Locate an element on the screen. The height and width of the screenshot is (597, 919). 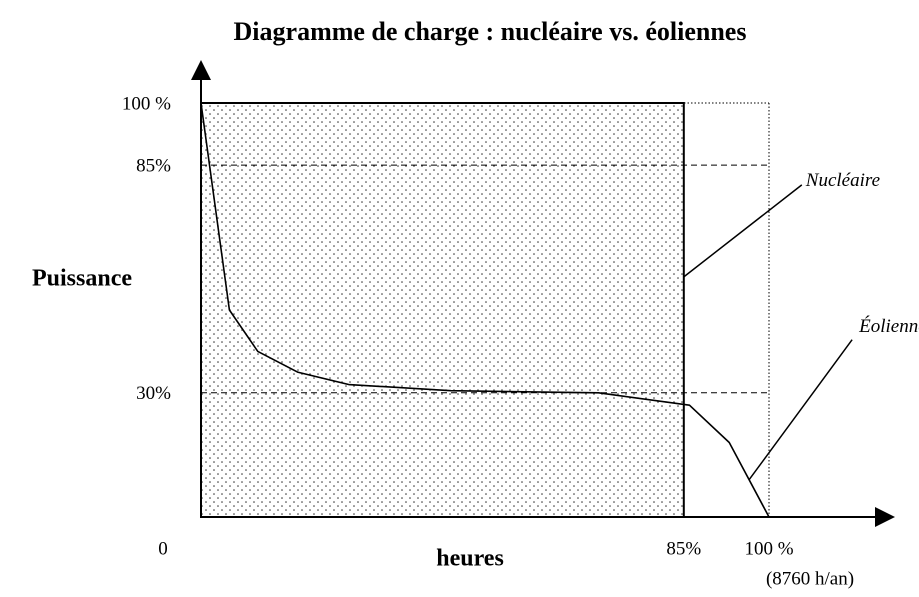
x-tick-label: 85% is located at coordinates (683, 548).